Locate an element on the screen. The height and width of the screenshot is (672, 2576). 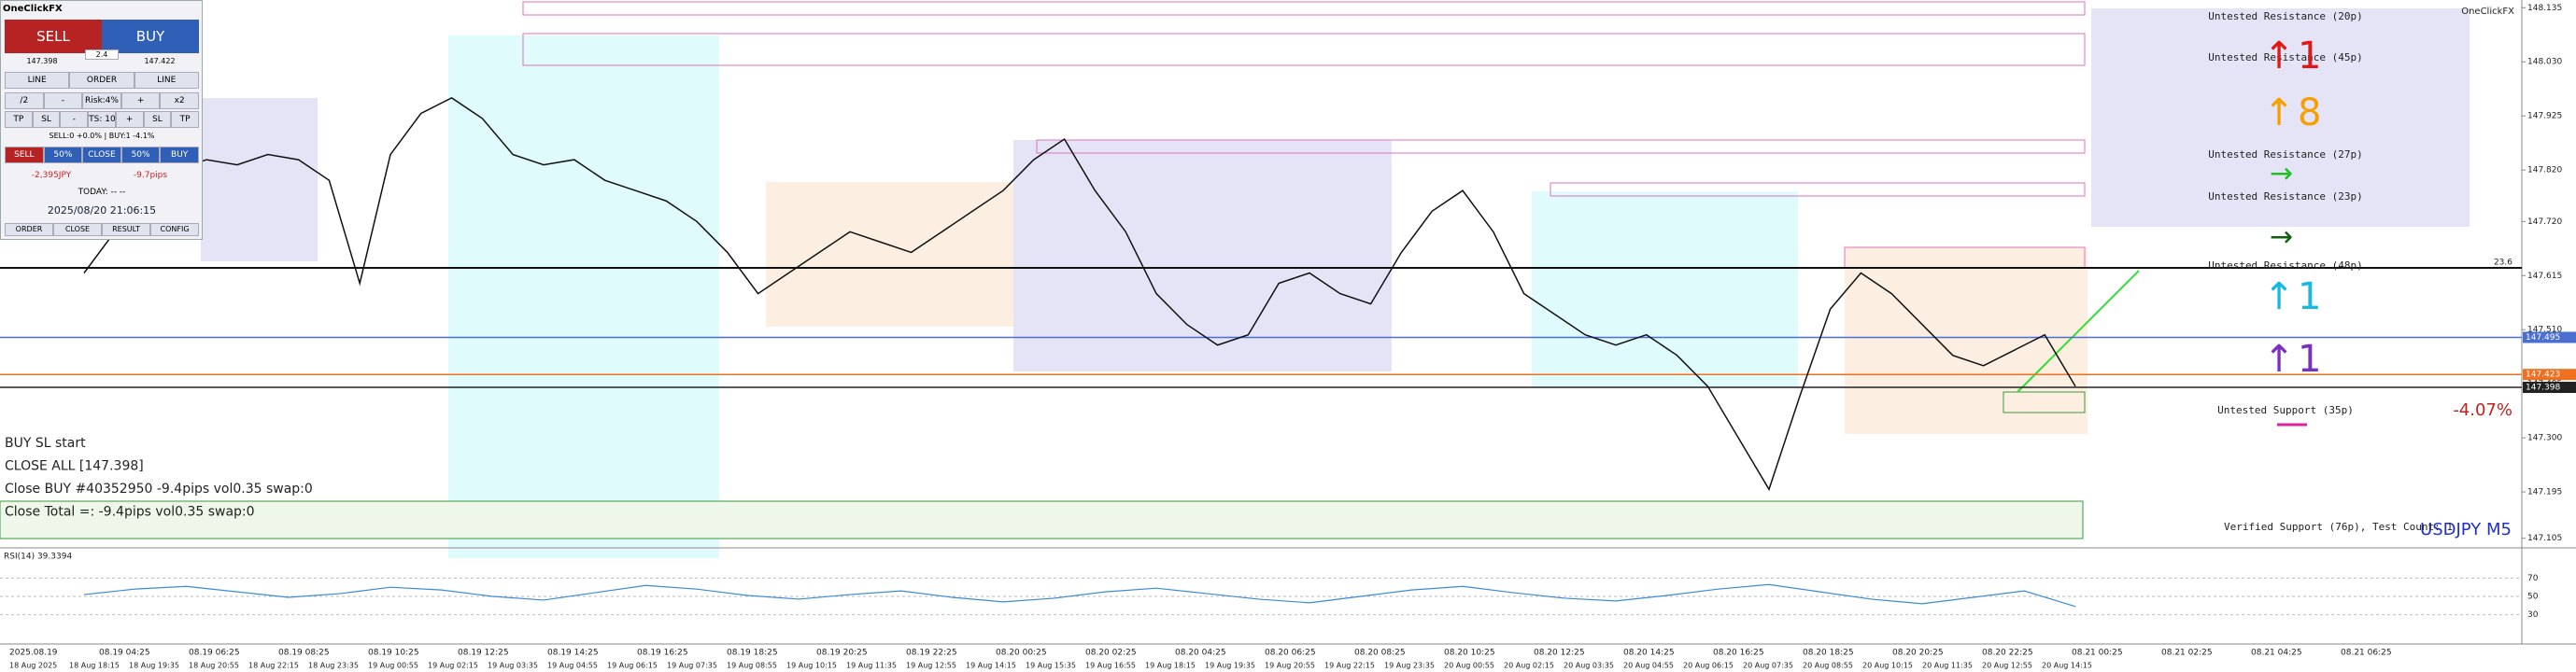
x-tick-label: 08.21 02:25 is located at coordinates (2187, 653).